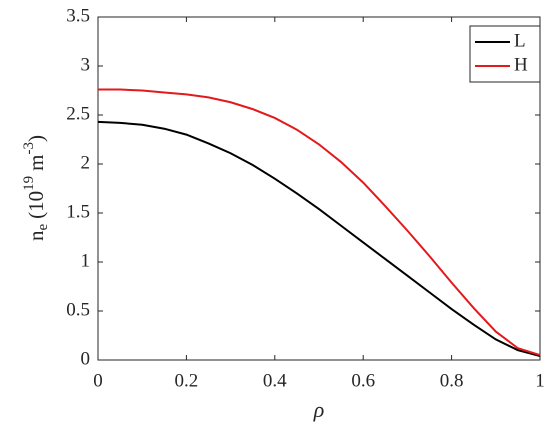 This screenshot has height=433, width=550. I want to click on y-label-part: ), so click(36, 138).